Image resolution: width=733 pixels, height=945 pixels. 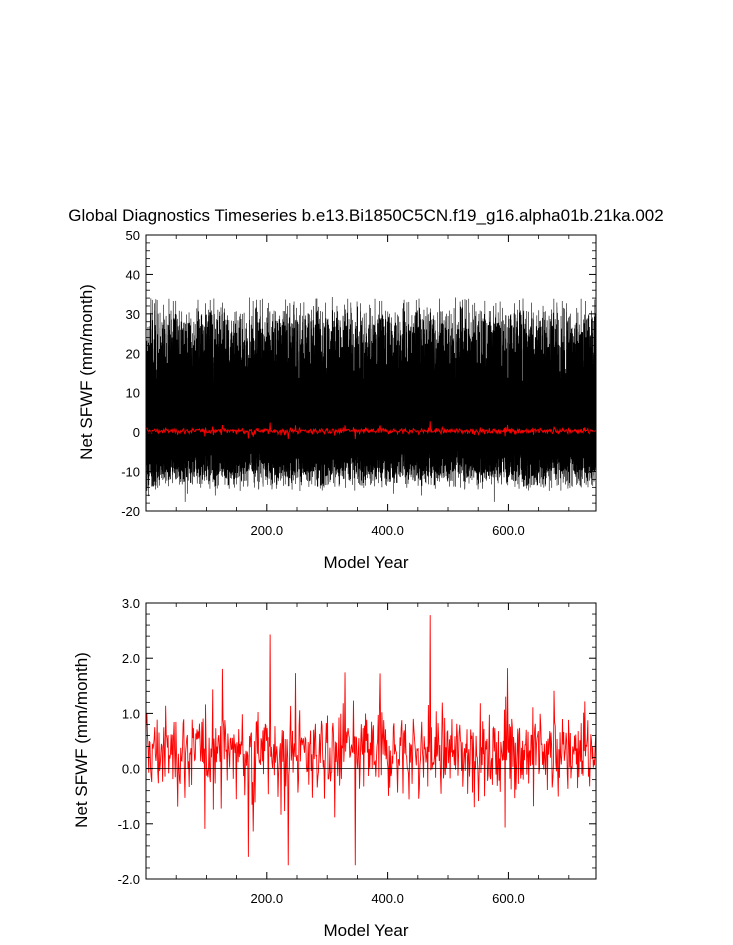 What do you see at coordinates (365, 930) in the screenshot?
I see `bottom-x-axis-label: Model Year` at bounding box center [365, 930].